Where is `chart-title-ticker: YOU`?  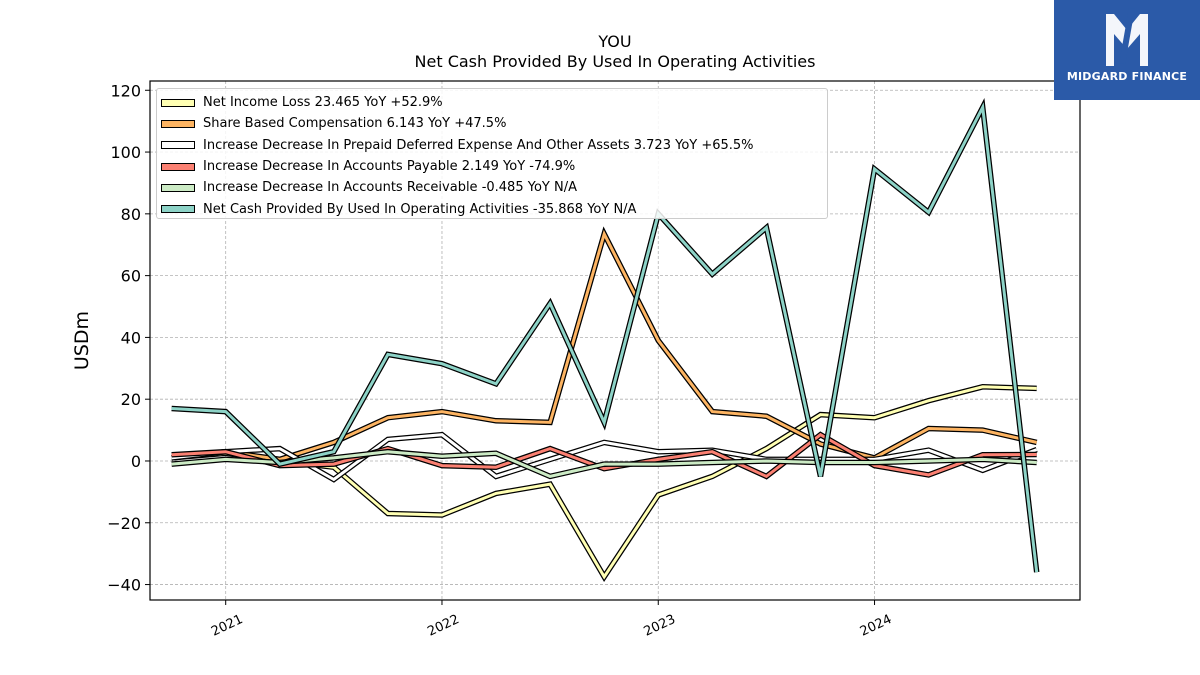
chart-title-ticker: YOU is located at coordinates (615, 41).